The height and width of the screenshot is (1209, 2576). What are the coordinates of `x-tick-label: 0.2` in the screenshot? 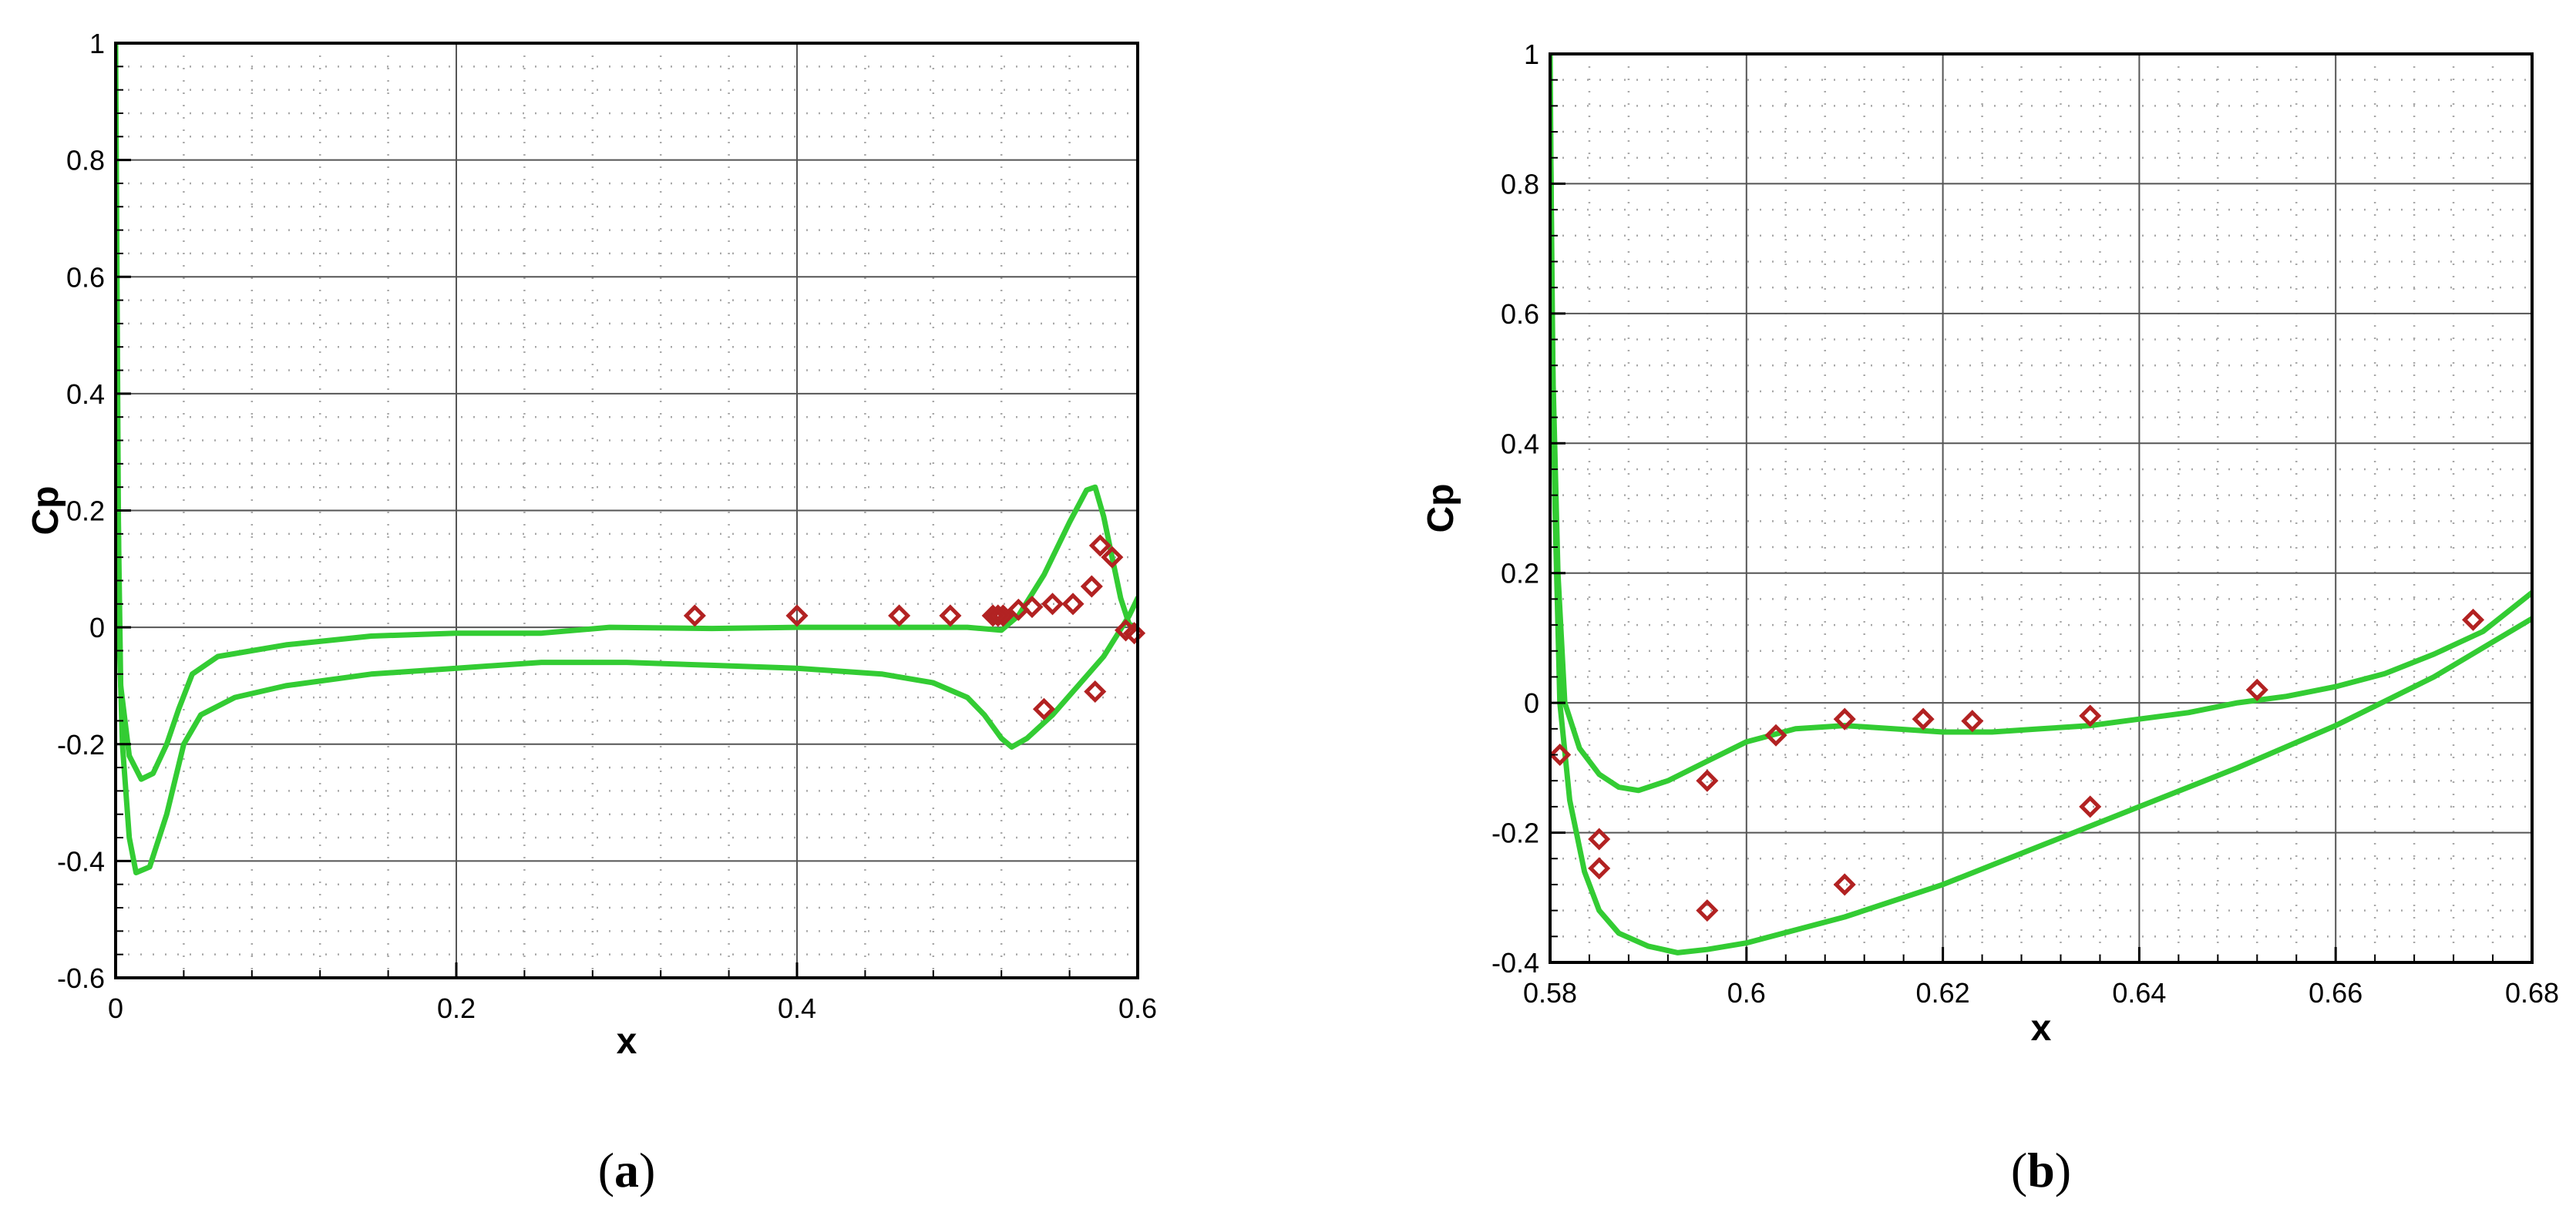 It's located at (456, 1008).